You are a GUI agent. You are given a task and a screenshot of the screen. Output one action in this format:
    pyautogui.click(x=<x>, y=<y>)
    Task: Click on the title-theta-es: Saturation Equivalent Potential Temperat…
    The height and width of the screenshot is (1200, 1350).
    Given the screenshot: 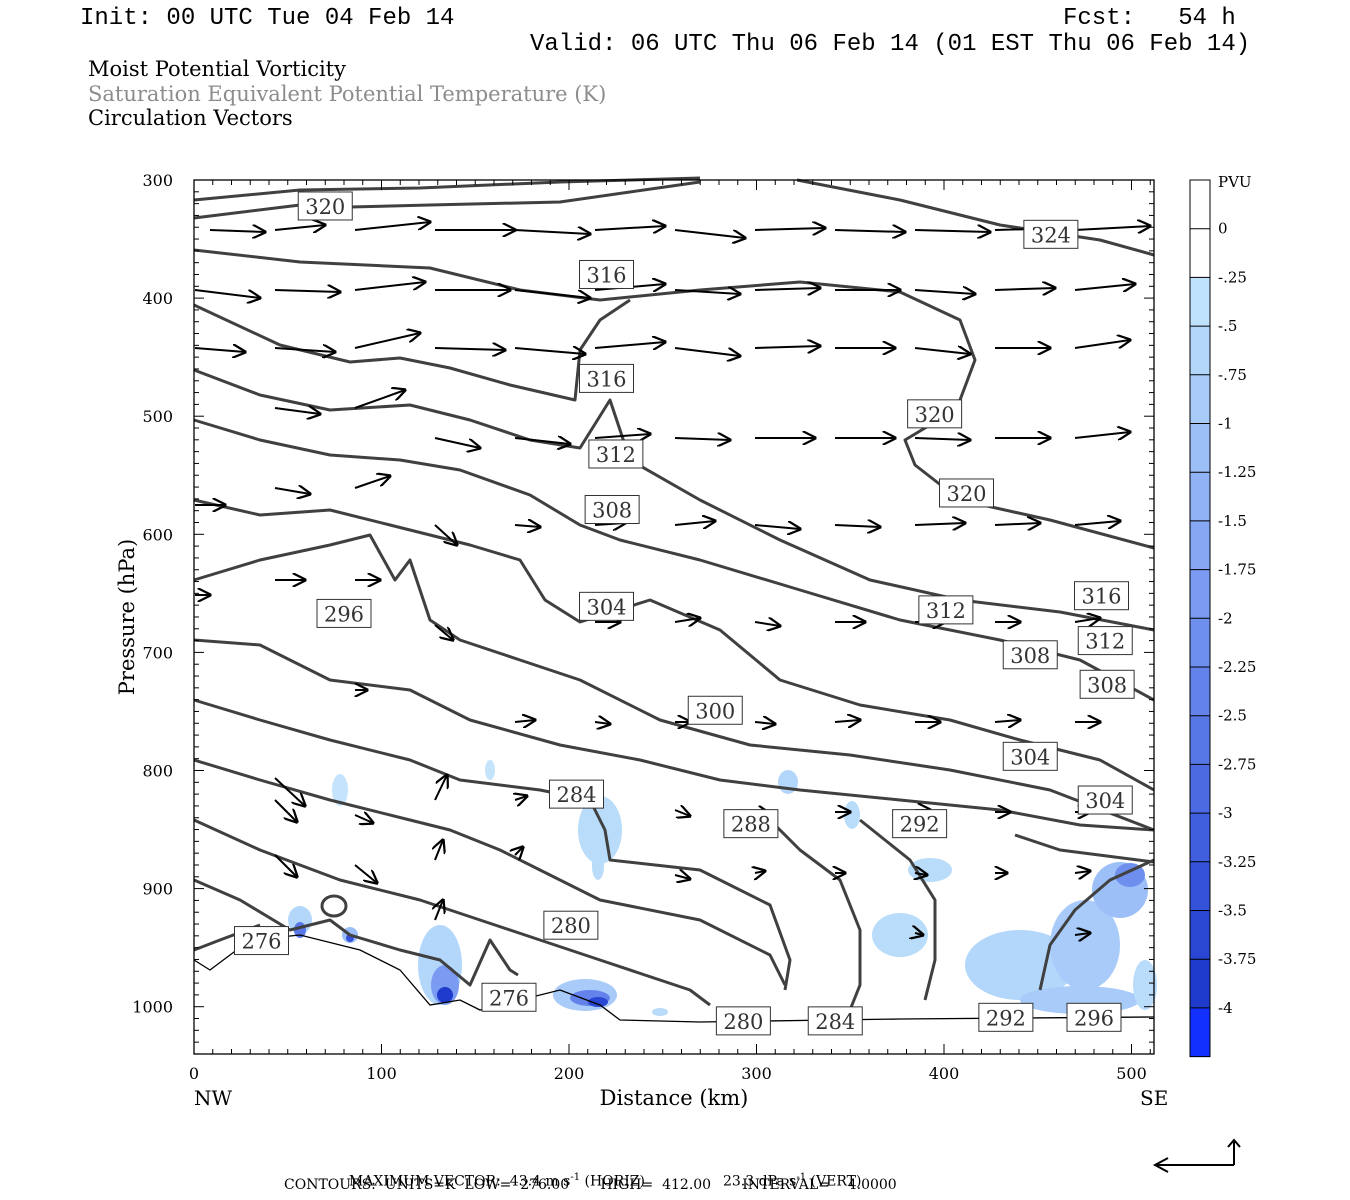 What is the action you would take?
    pyautogui.click(x=347, y=94)
    